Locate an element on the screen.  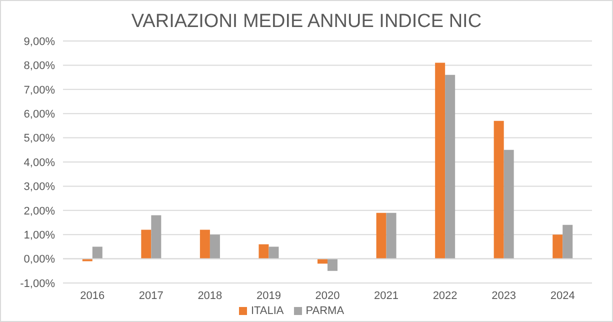
x-tick-label: 2021 is located at coordinates (386, 296).